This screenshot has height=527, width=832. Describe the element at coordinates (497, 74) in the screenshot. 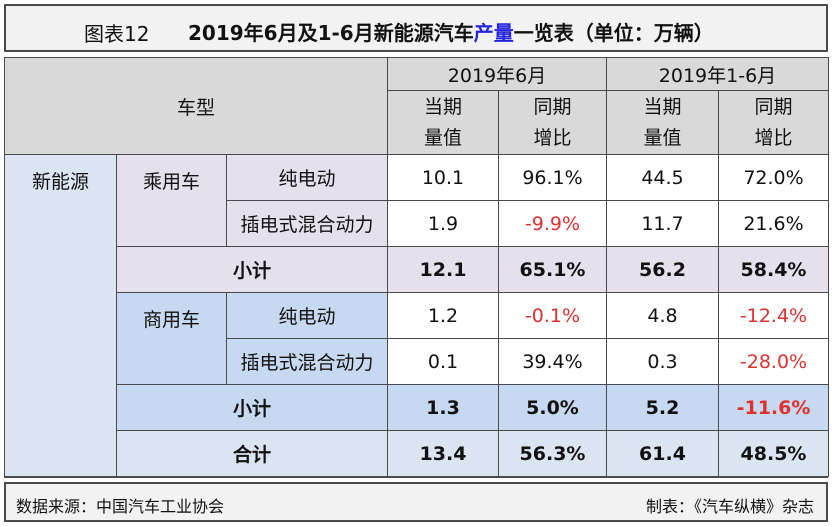

I see `header-june: 2019年6月` at that location.